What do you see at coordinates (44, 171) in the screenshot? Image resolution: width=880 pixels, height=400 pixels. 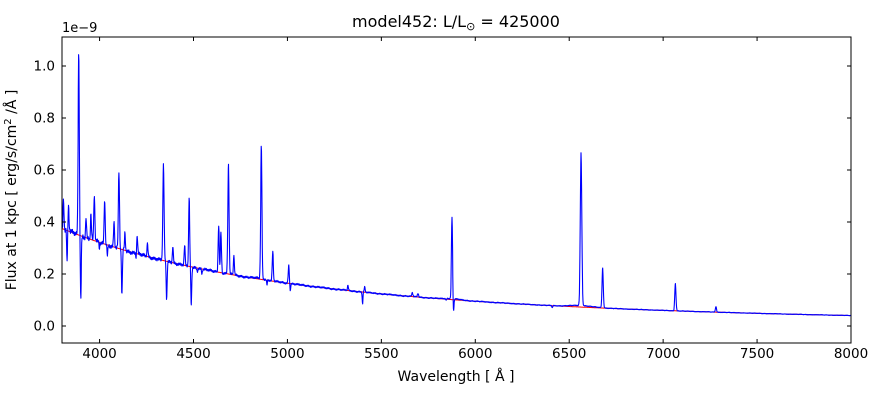 I see `y-tick-label: 0.6` at bounding box center [44, 171].